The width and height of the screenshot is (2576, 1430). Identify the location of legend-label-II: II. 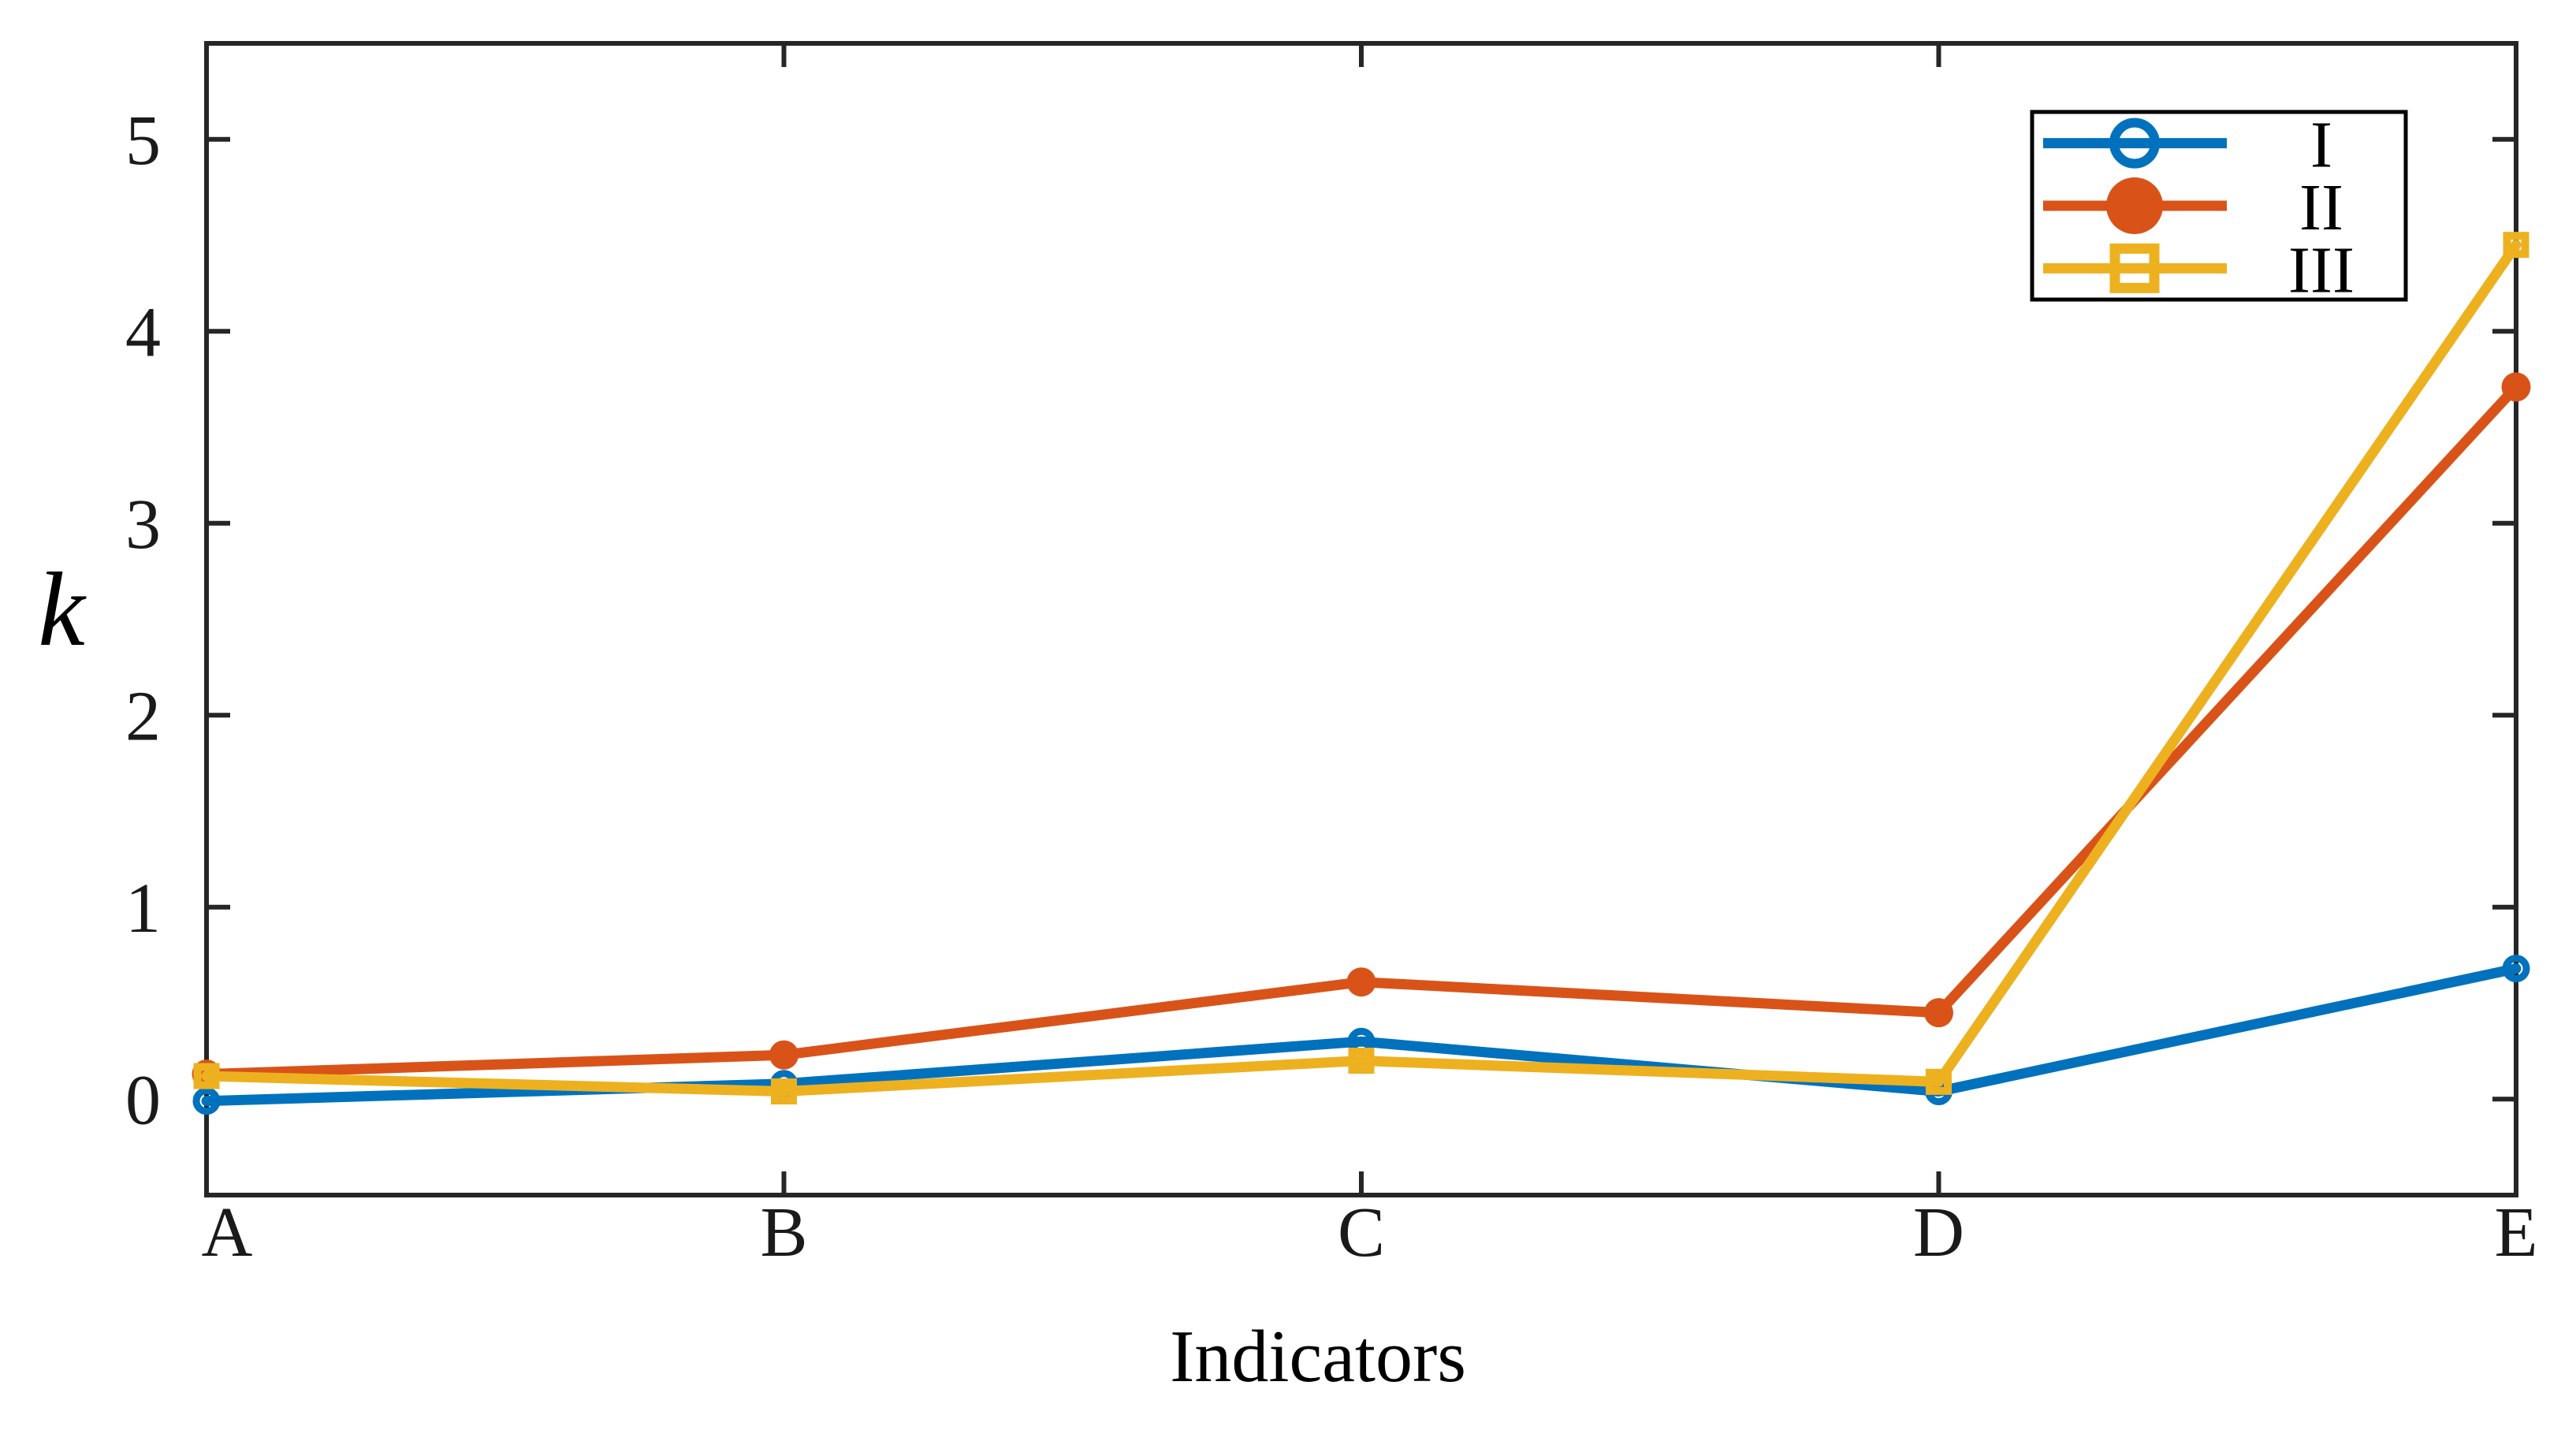
(2321, 208).